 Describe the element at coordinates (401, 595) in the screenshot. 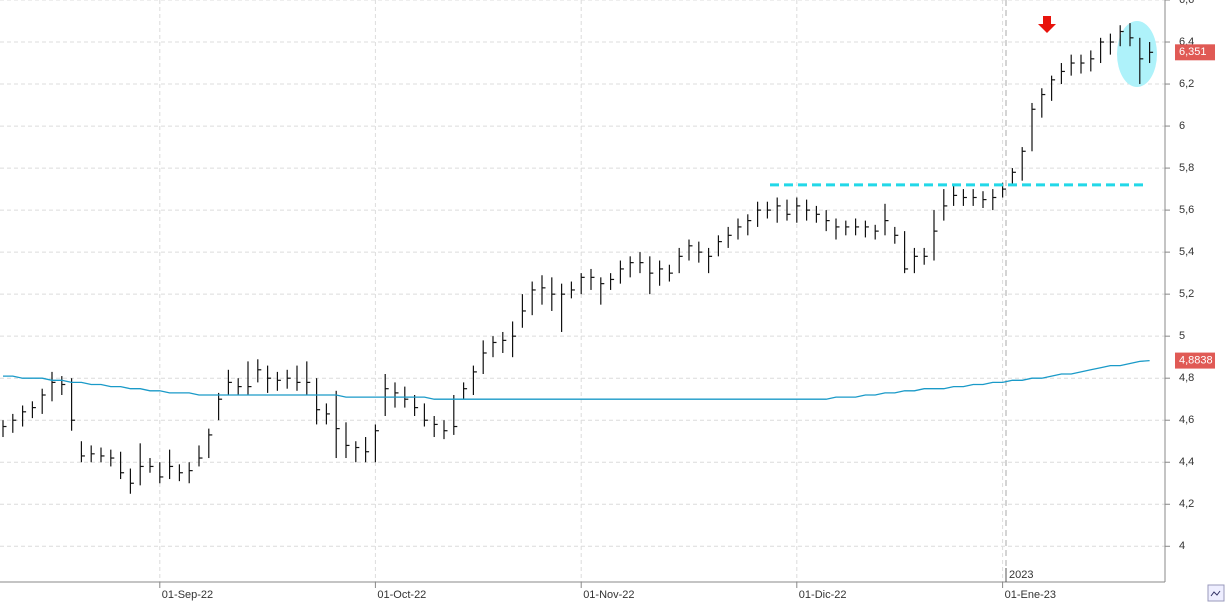

I see `x-tick-label: 01-Oct-22` at that location.